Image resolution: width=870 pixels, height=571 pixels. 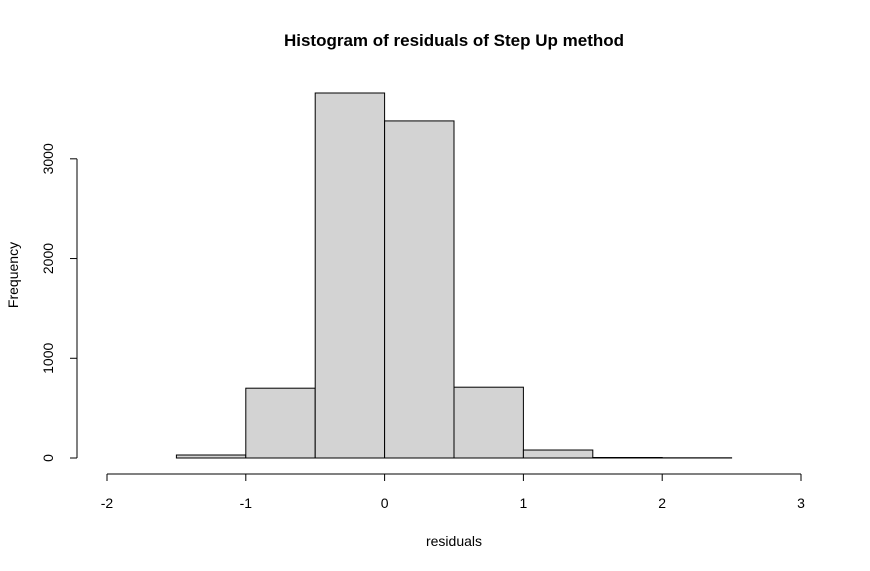 I want to click on y-axis-label: Frequency, so click(x=13, y=275).